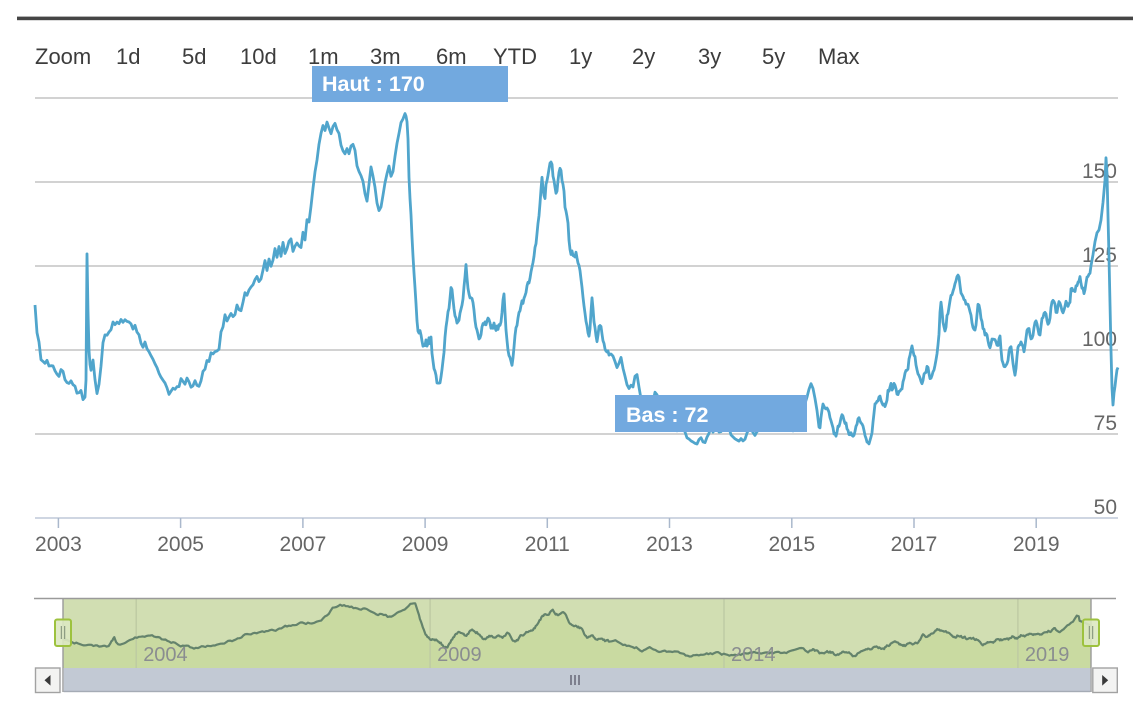  What do you see at coordinates (128, 56) in the screenshot?
I see `svg-text: 1d` at bounding box center [128, 56].